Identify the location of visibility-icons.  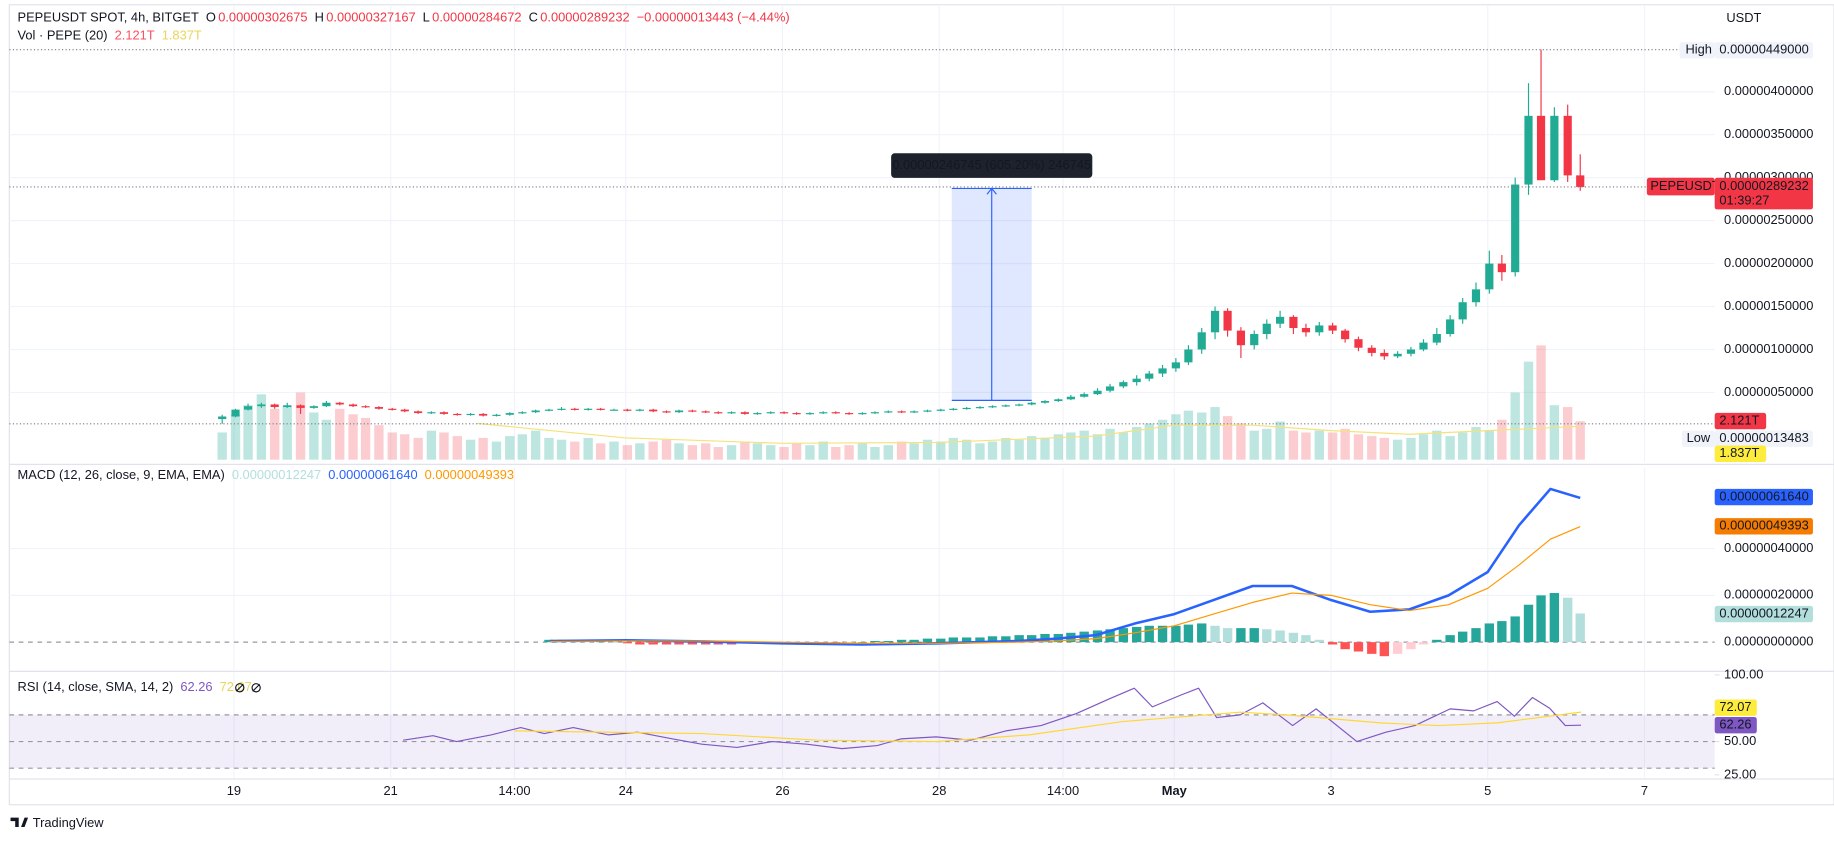
(248, 688).